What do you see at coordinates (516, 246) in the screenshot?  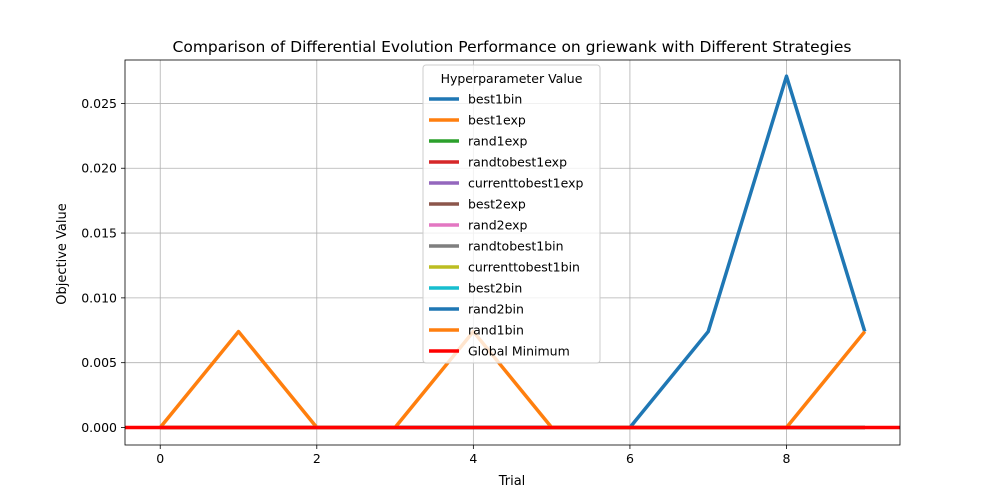 I see `legend-item-label: randtobest1bin` at bounding box center [516, 246].